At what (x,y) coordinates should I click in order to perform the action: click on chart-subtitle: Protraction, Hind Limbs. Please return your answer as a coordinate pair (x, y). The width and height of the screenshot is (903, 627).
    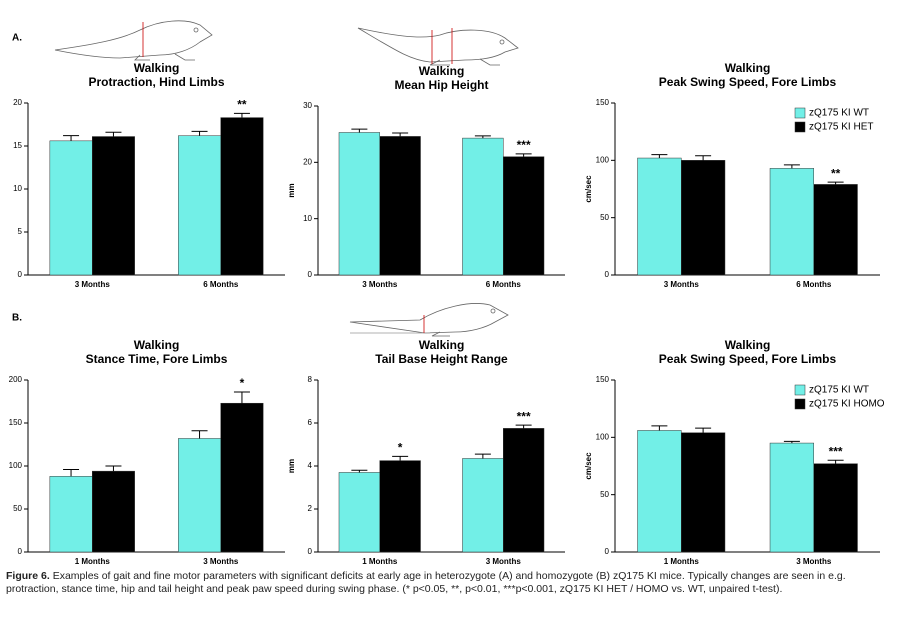
    Looking at the image, I should click on (156, 82).